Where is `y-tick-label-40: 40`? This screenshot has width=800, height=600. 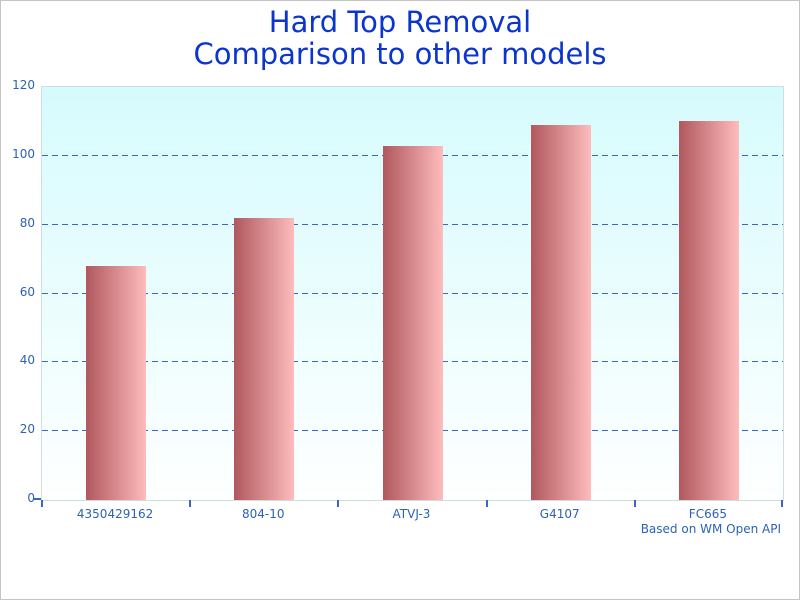
y-tick-label-40: 40 is located at coordinates (27, 360).